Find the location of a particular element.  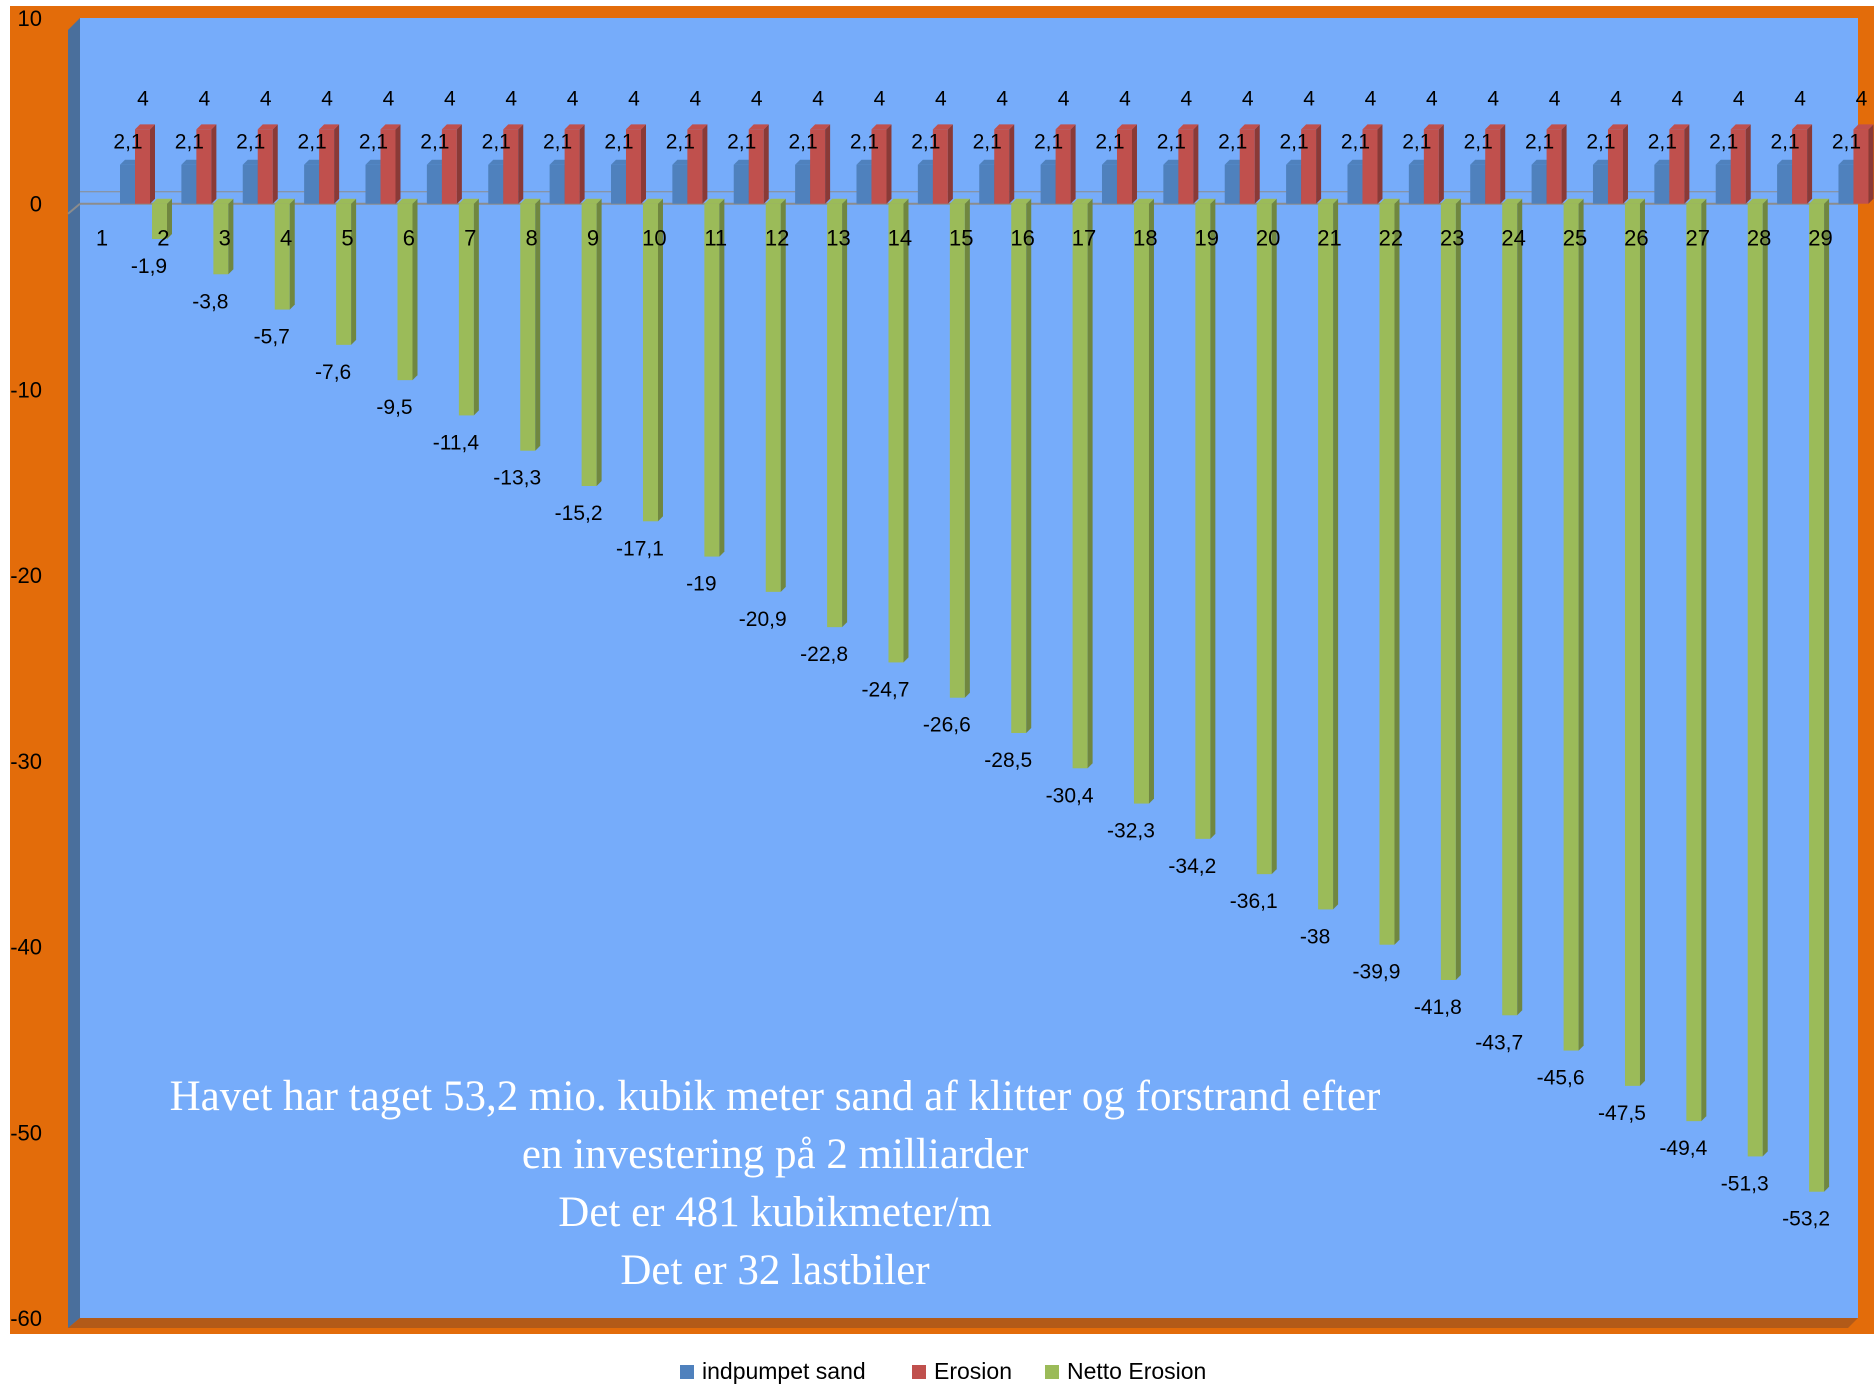

data-label-netto-erosion: -39,9 is located at coordinates (1377, 972).